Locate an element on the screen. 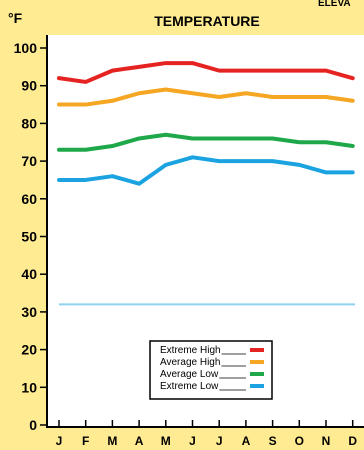 This screenshot has width=364, height=450. legend-label-average-high: Average High is located at coordinates (190, 362).